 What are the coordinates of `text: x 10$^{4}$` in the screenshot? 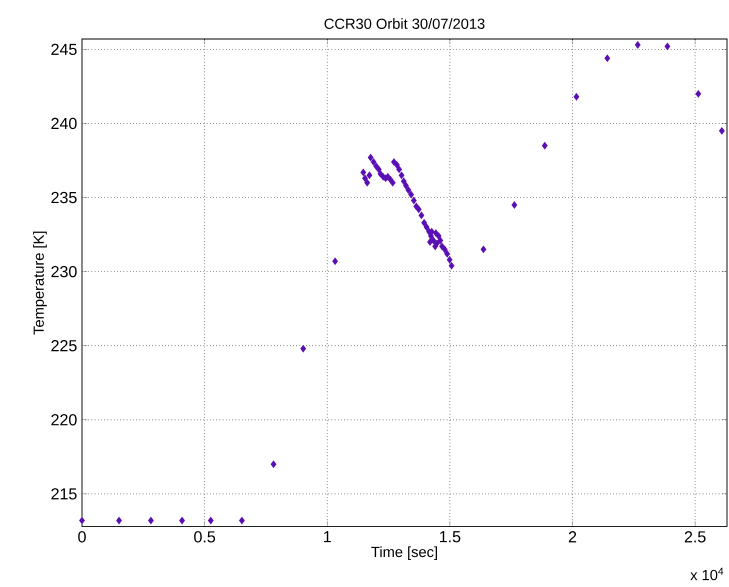 It's located at (707, 574).